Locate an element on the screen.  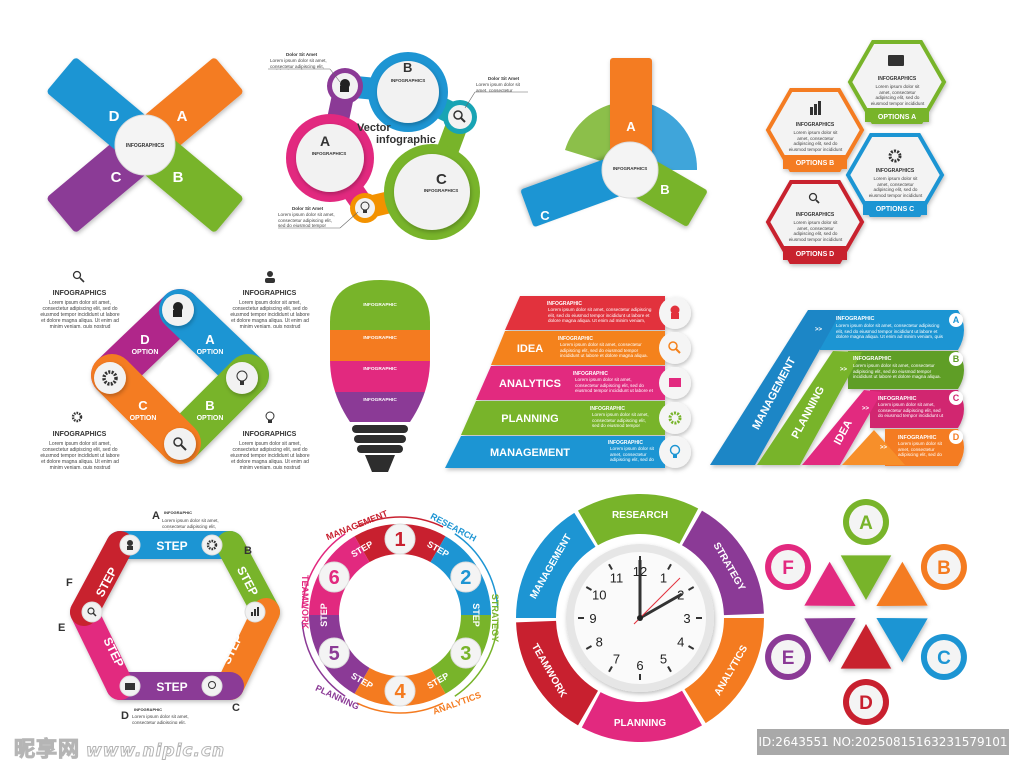
x-letter-d: D is located at coordinates (114, 116).